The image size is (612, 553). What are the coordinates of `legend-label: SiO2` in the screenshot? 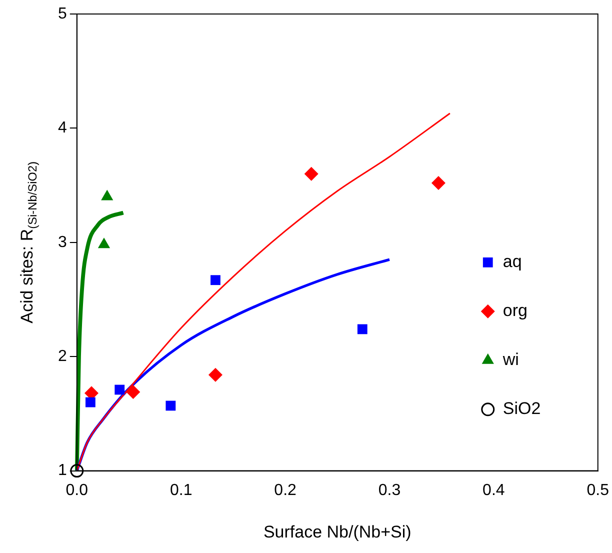 It's located at (521, 408).